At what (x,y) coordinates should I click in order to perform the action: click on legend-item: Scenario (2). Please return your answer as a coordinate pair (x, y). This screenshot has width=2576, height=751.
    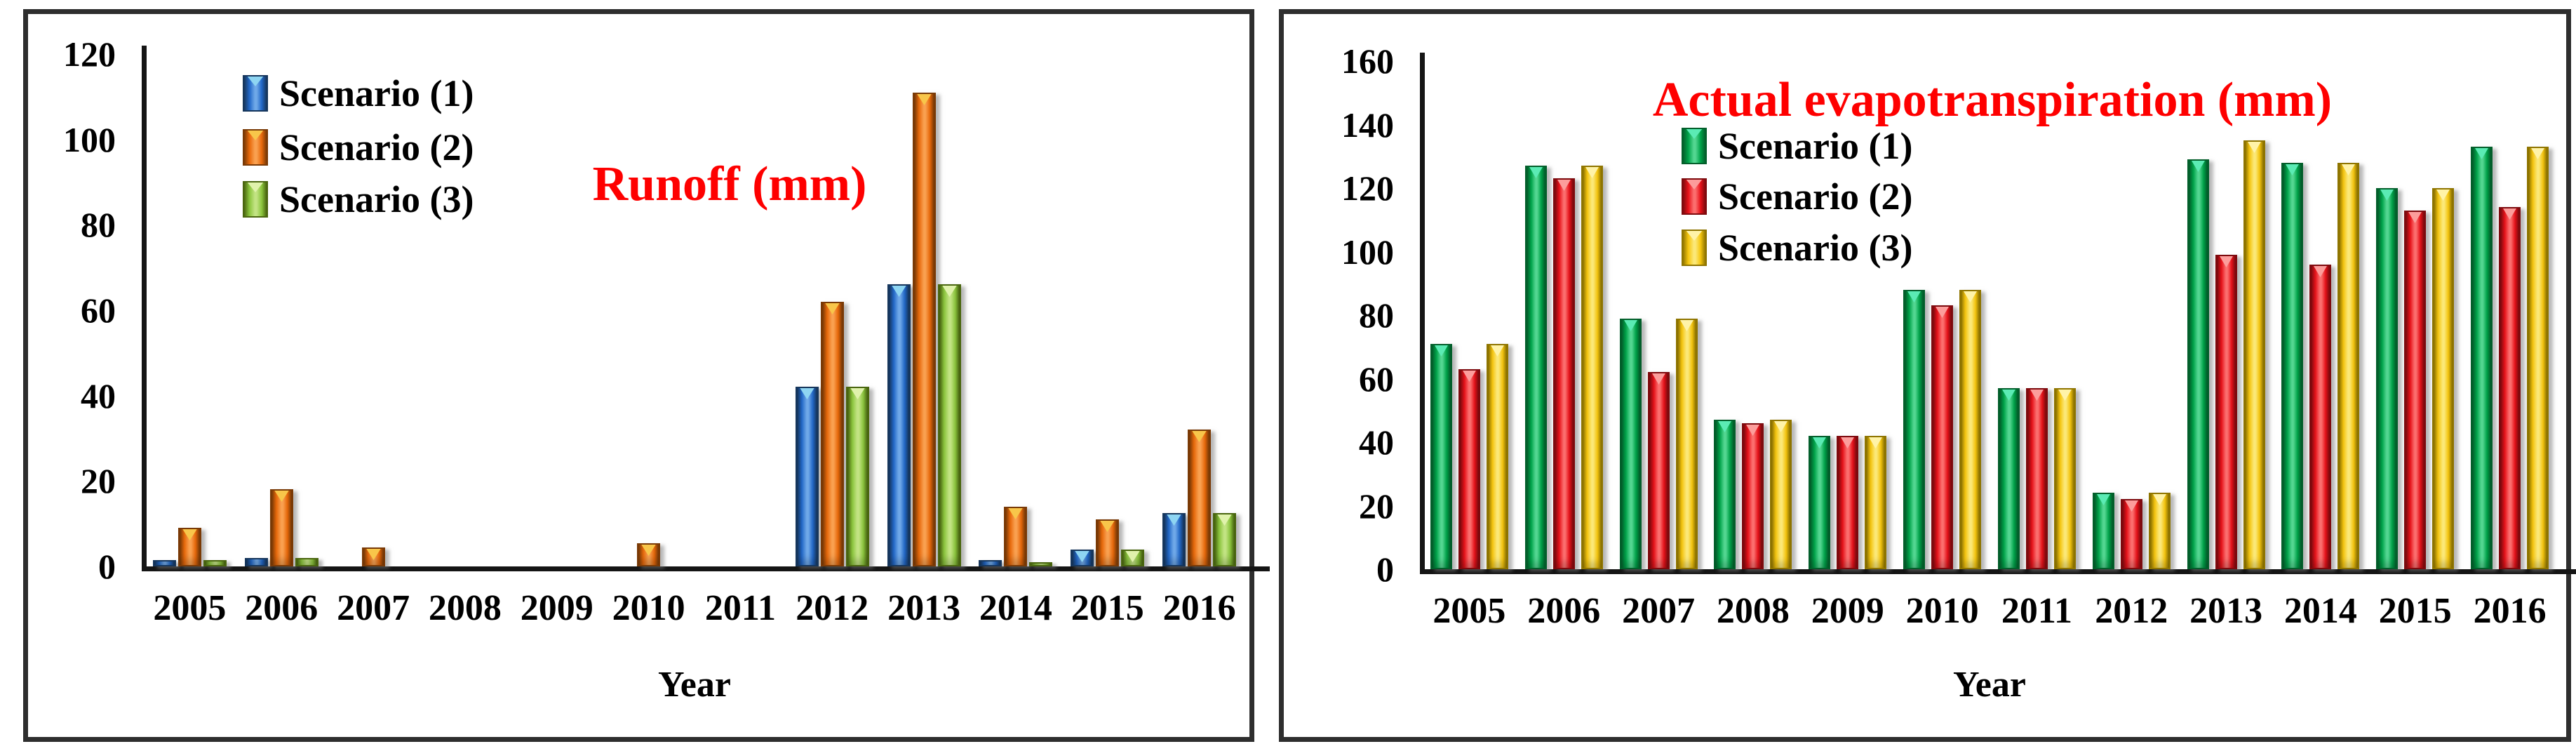
    Looking at the image, I should click on (358, 147).